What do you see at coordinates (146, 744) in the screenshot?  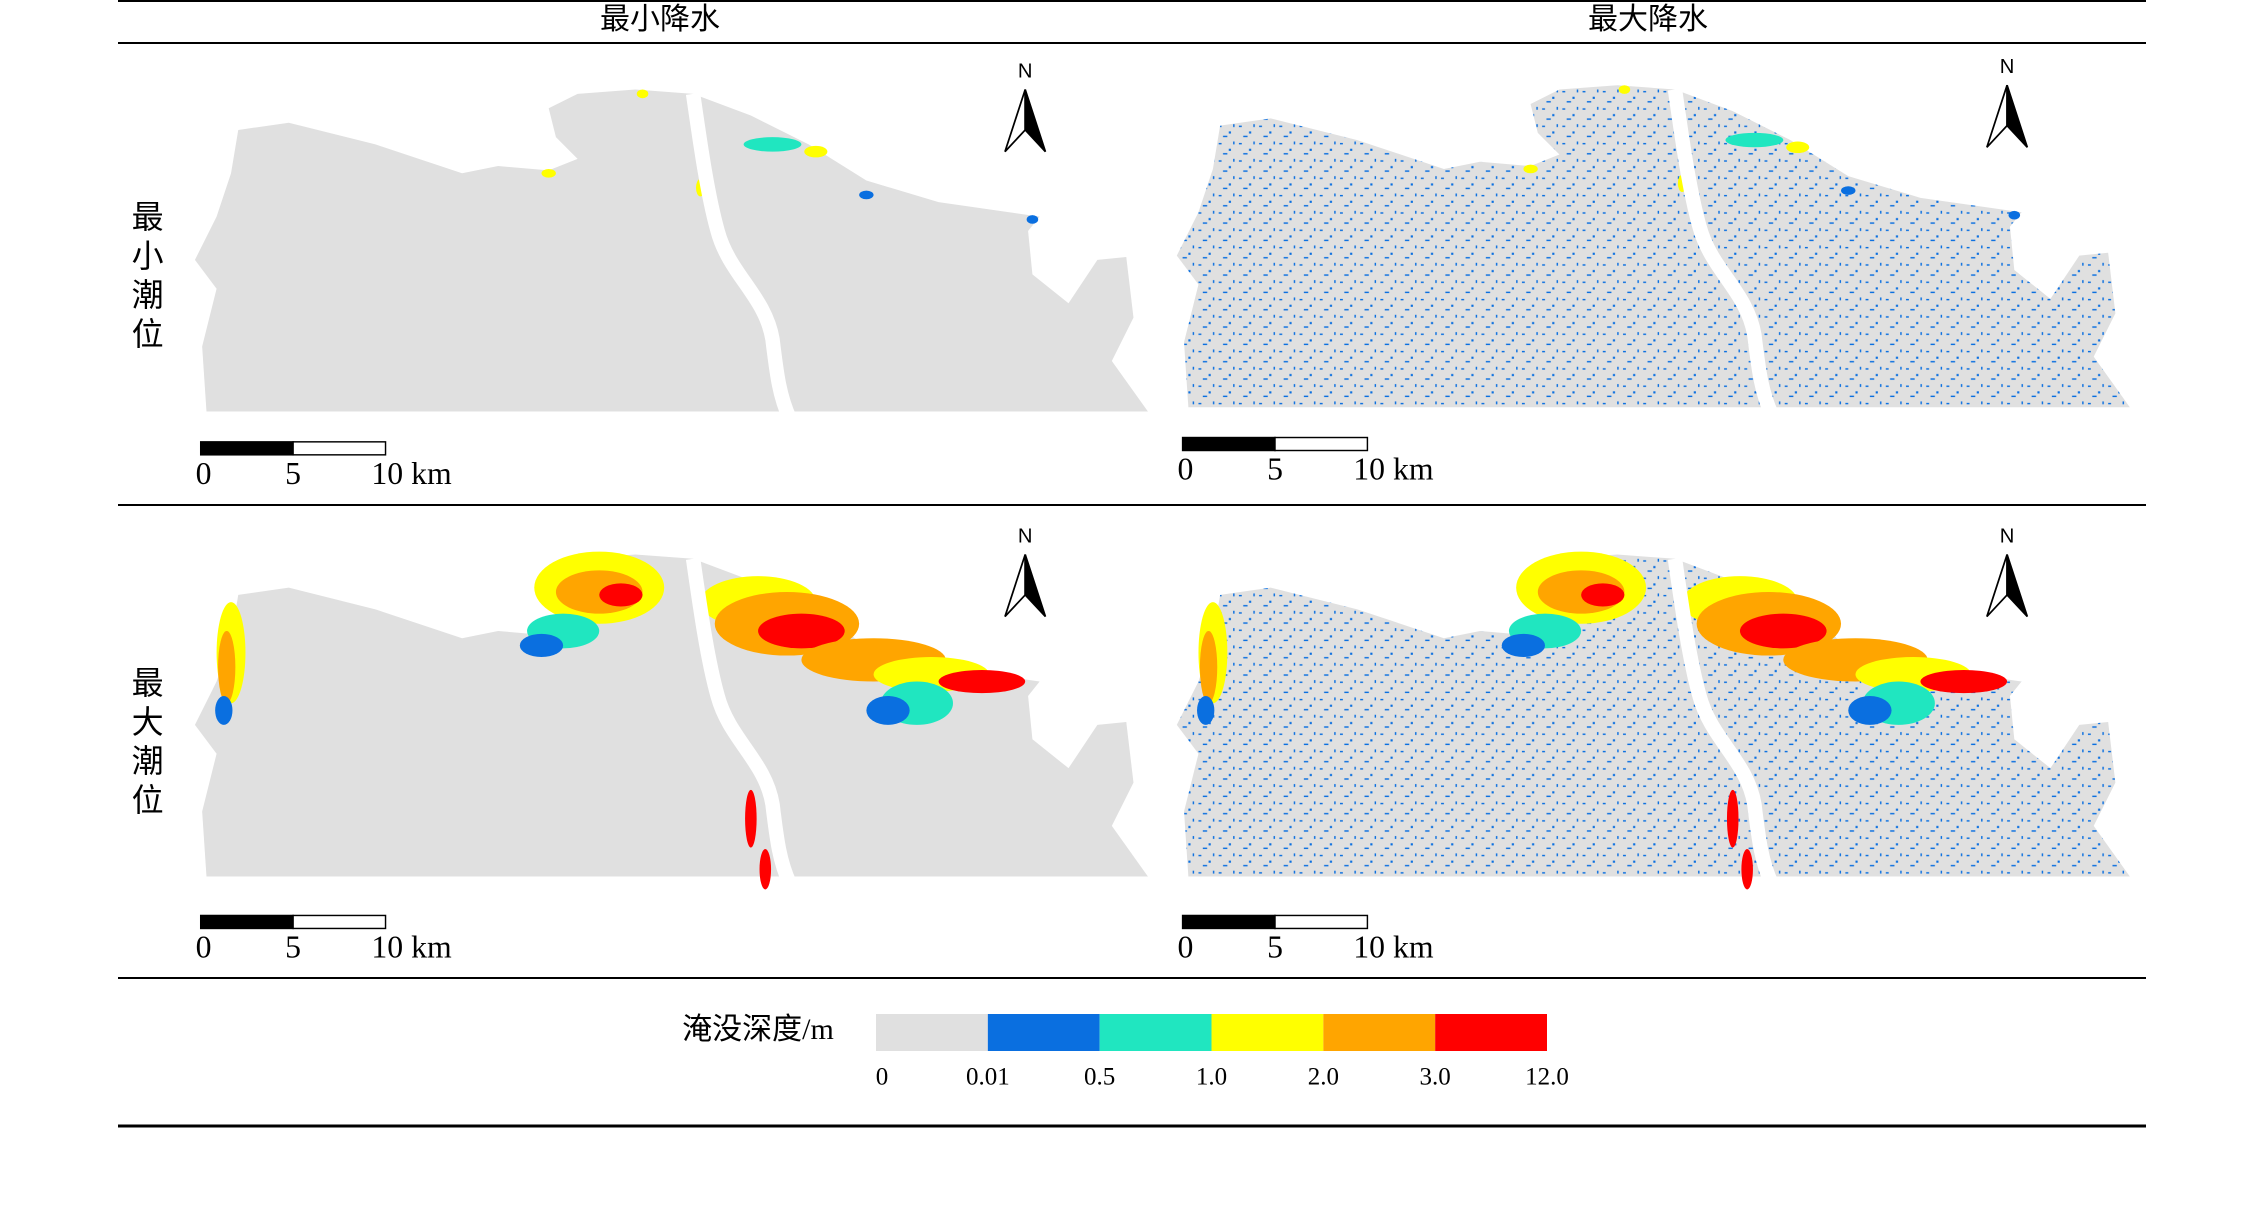 I see `row-label: 最大潮位` at bounding box center [146, 744].